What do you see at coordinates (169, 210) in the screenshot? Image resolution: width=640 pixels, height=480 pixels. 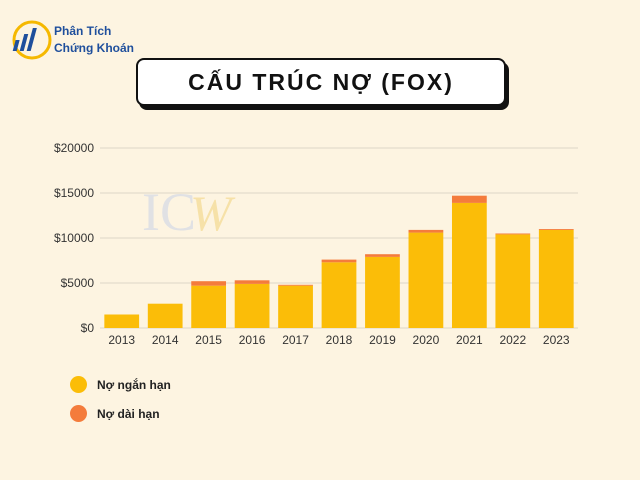 I see `svg-text: IC` at bounding box center [169, 210].